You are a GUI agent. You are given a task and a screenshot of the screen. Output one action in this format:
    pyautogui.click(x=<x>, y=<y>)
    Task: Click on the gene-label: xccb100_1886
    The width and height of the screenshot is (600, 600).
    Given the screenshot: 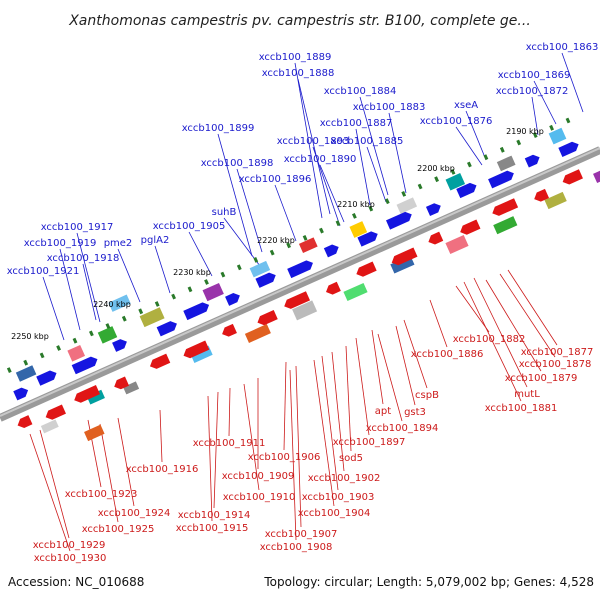 What is the action you would take?
    pyautogui.click(x=447, y=354)
    